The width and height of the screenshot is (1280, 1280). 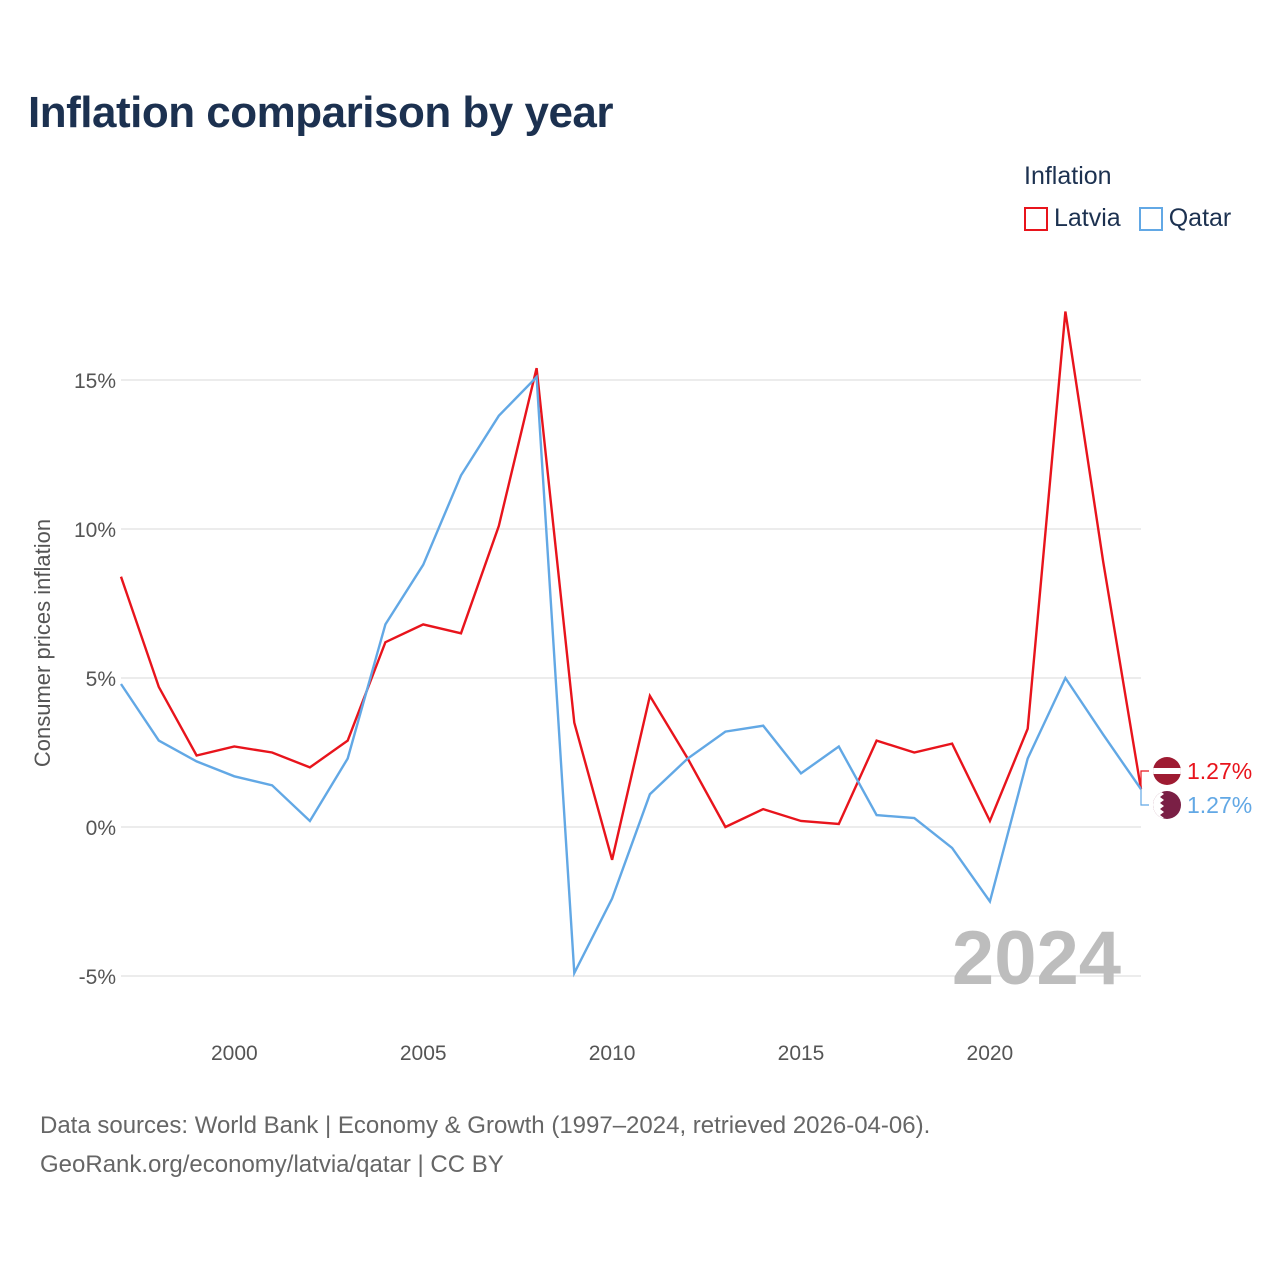 I want to click on x-tick-label: 2000, so click(x=234, y=1053).